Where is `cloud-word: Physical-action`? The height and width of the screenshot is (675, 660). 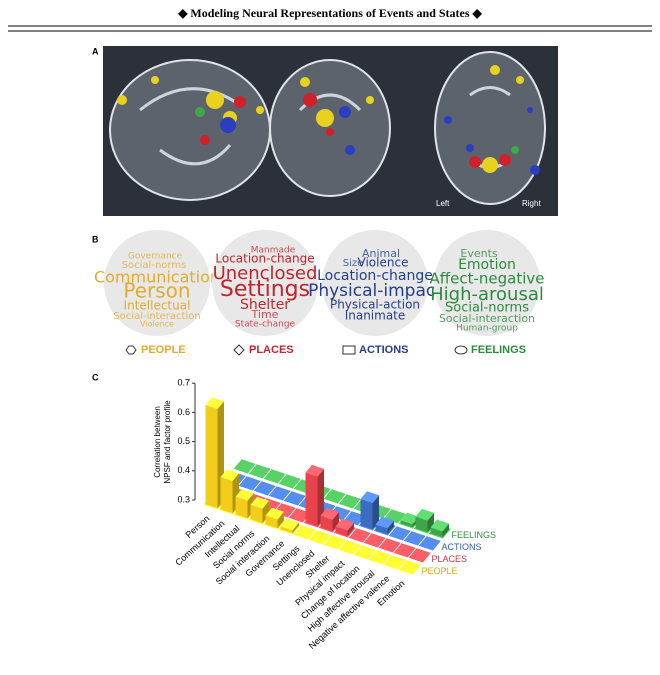 cloud-word: Physical-action is located at coordinates (375, 305).